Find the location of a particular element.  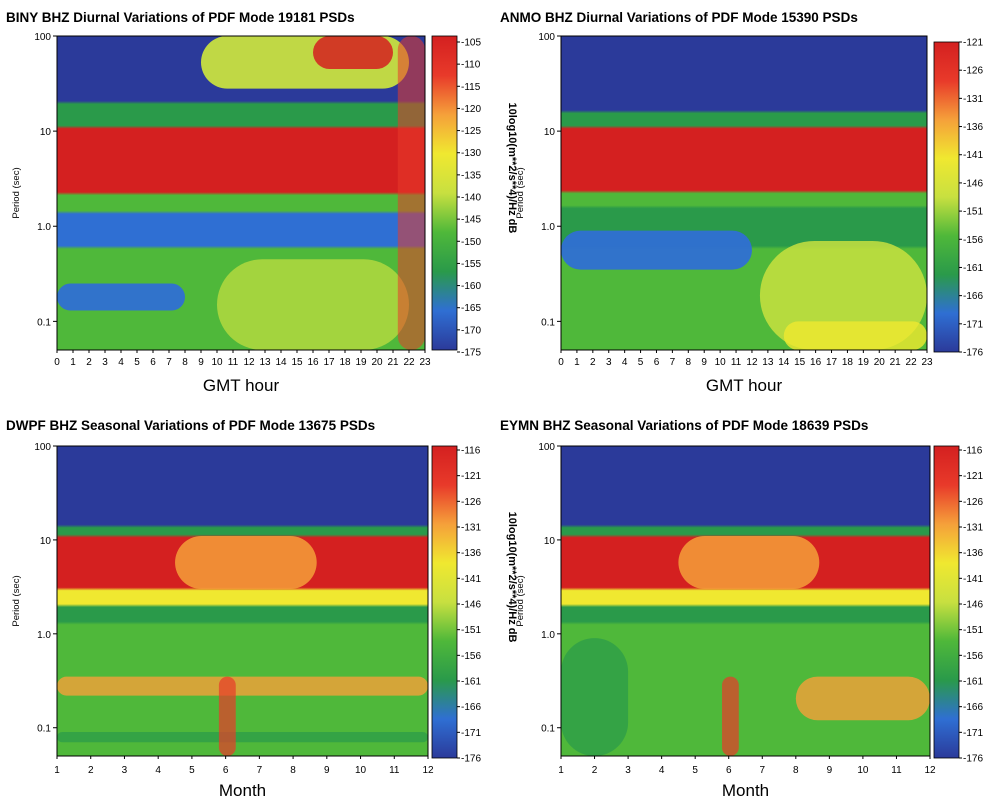

x-tick-label: 22 is located at coordinates (409, 362).